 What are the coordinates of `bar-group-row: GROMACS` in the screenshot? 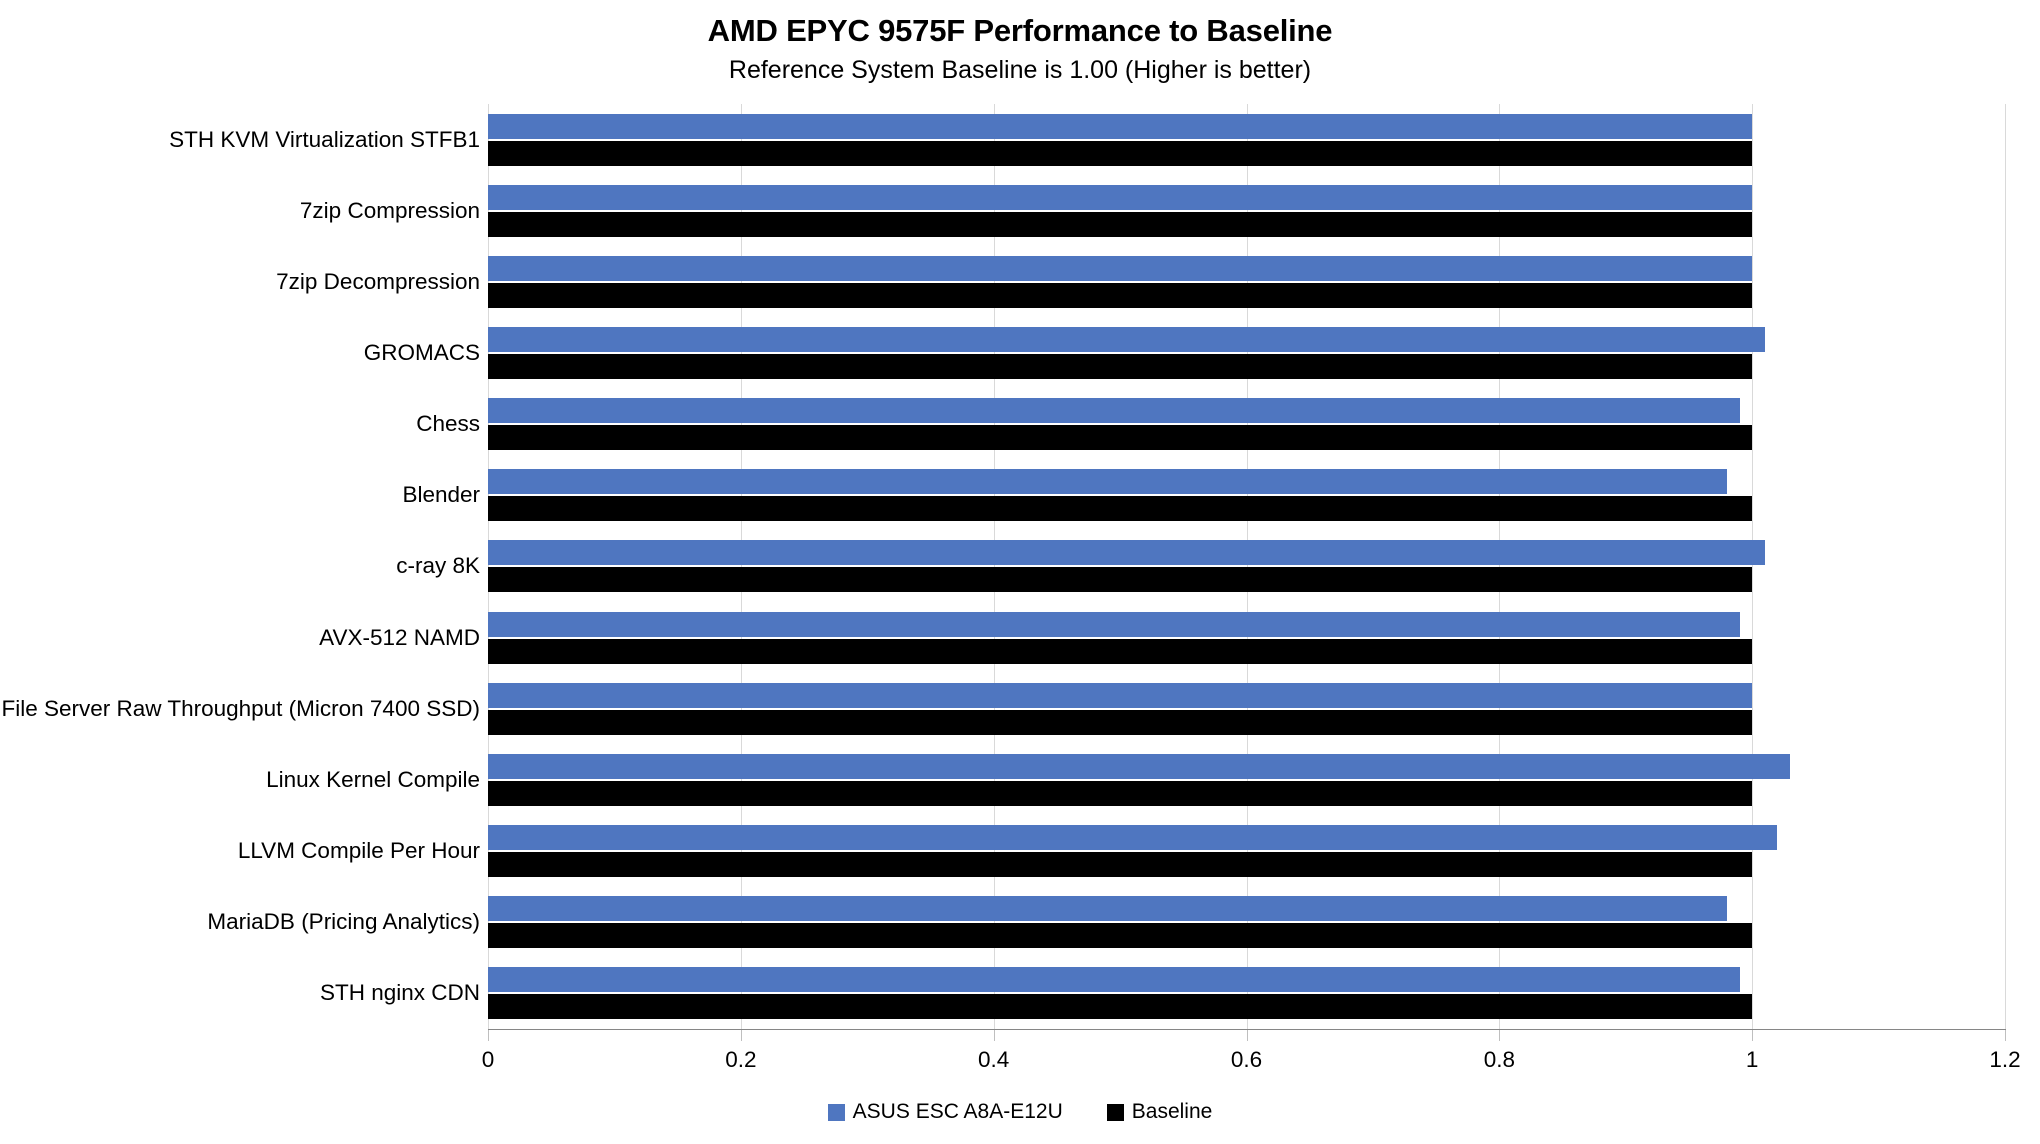 It's located at (1020, 352).